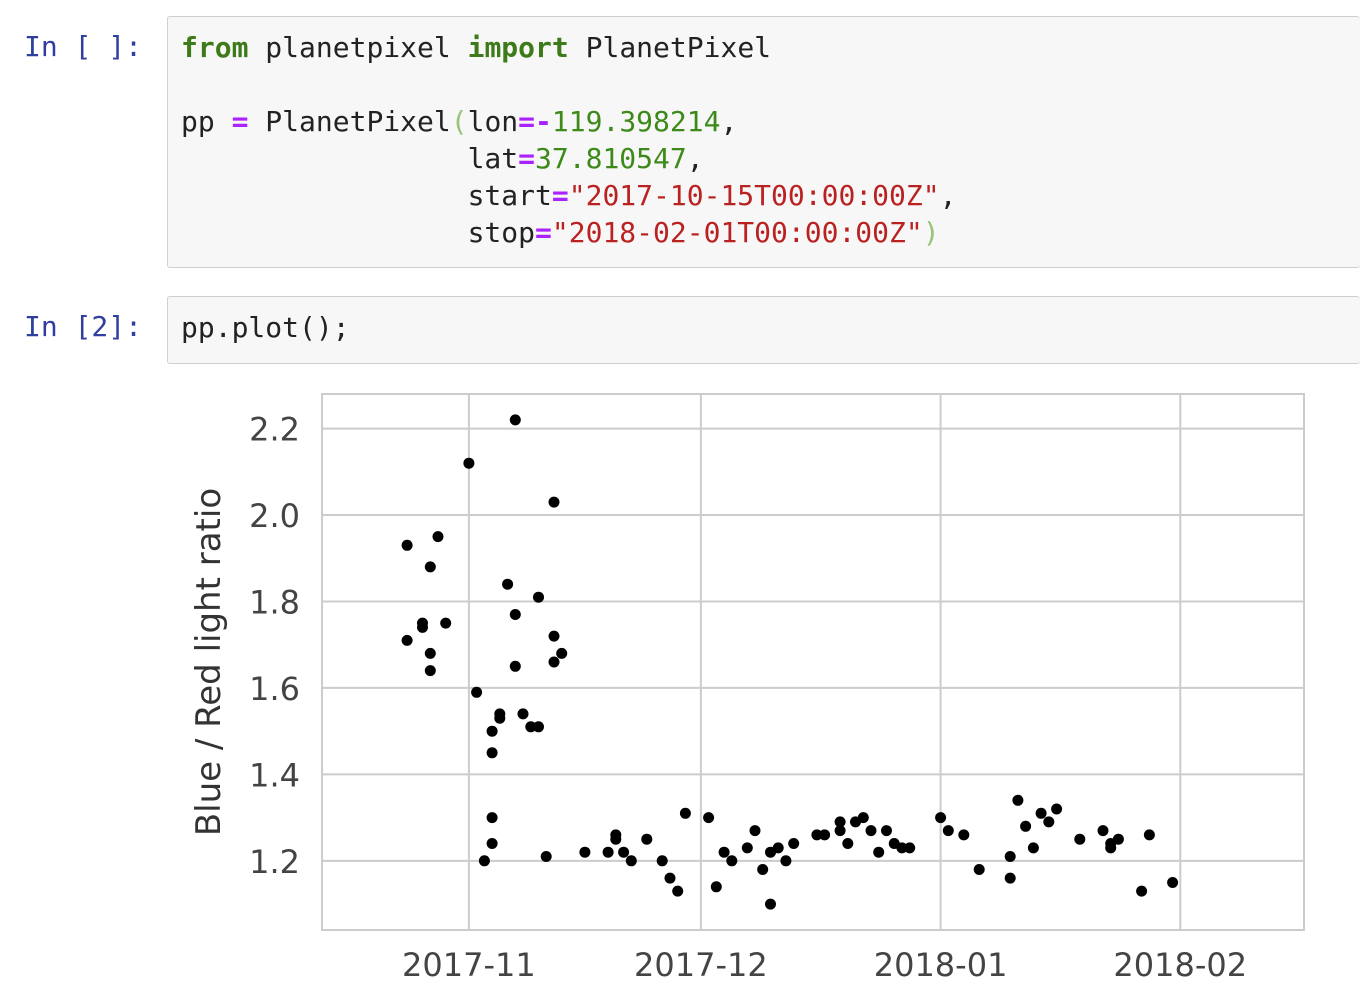  I want to click on lon-value: 119.398214, so click(636, 121).